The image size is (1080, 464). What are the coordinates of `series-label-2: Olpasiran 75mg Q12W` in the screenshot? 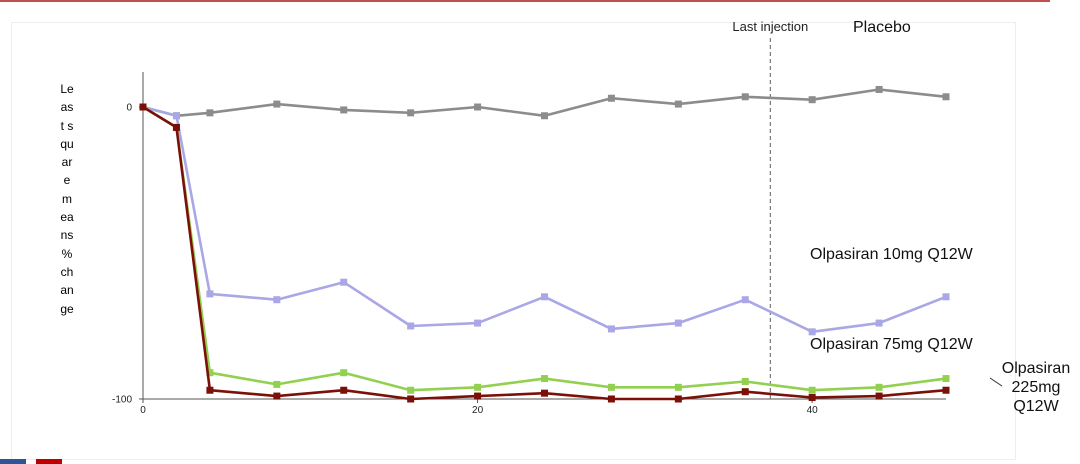 It's located at (892, 344).